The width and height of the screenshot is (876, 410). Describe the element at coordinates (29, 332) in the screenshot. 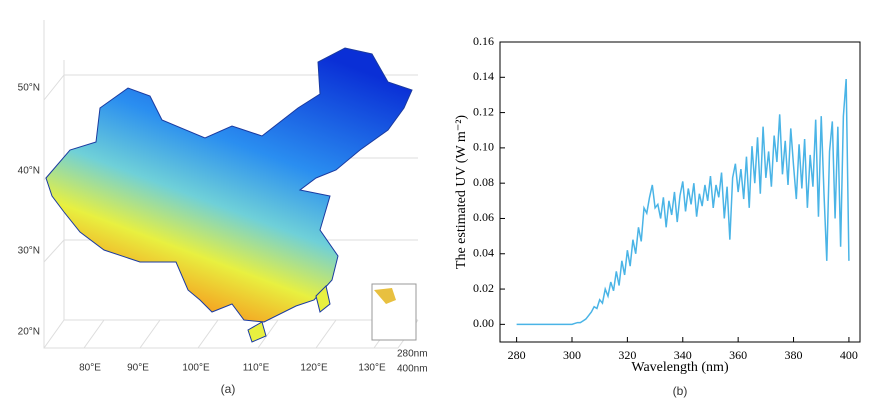

I see `lat-label: 20°N` at that location.